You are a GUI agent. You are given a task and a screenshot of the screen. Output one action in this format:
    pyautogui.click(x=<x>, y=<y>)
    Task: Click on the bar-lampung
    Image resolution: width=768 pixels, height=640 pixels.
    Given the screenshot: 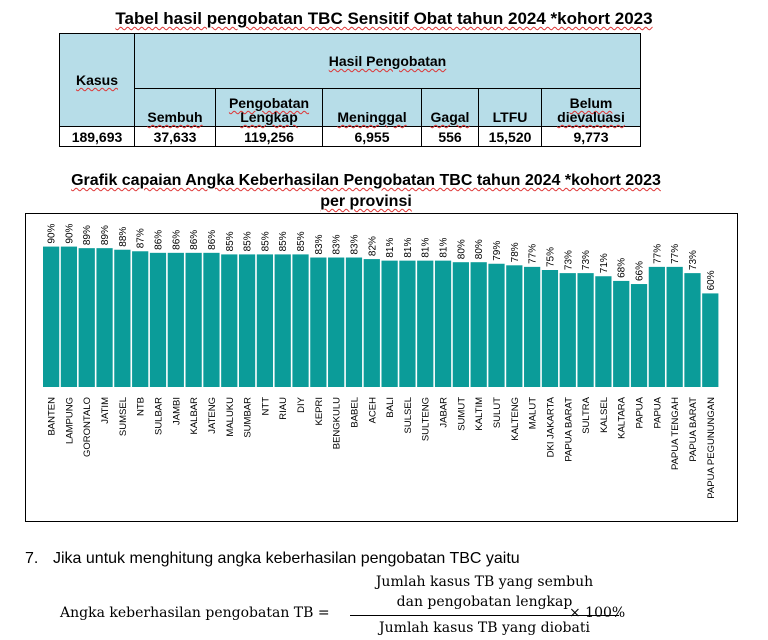 What is the action you would take?
    pyautogui.click(x=69, y=316)
    